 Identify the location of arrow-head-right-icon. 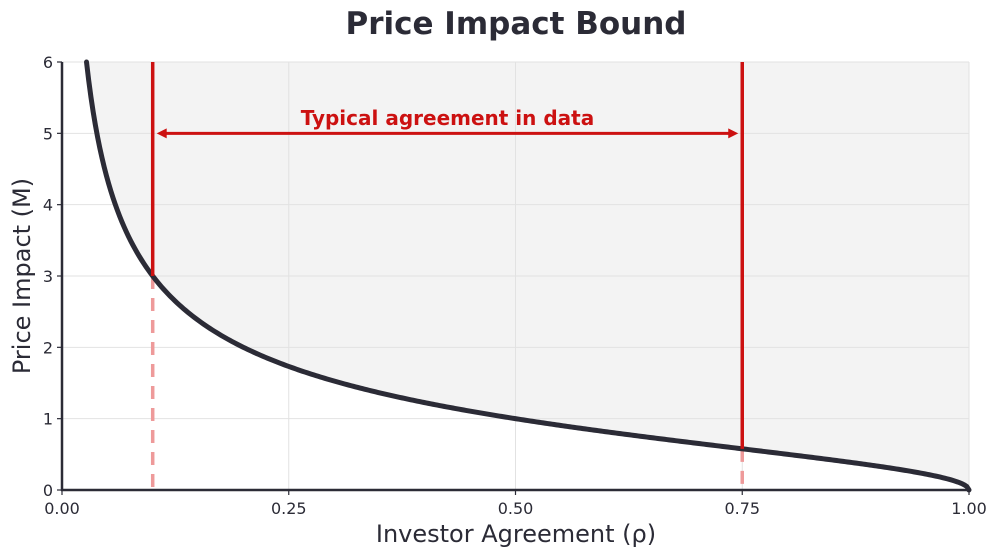
(733, 133).